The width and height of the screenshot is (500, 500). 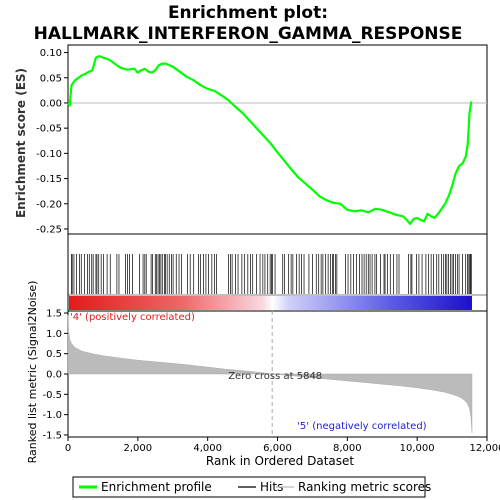 What do you see at coordinates (248, 34) in the screenshot?
I see `chart-title-line2: HALLMARK_INTERFERON_GAMMA_RESPONSE` at bounding box center [248, 34].